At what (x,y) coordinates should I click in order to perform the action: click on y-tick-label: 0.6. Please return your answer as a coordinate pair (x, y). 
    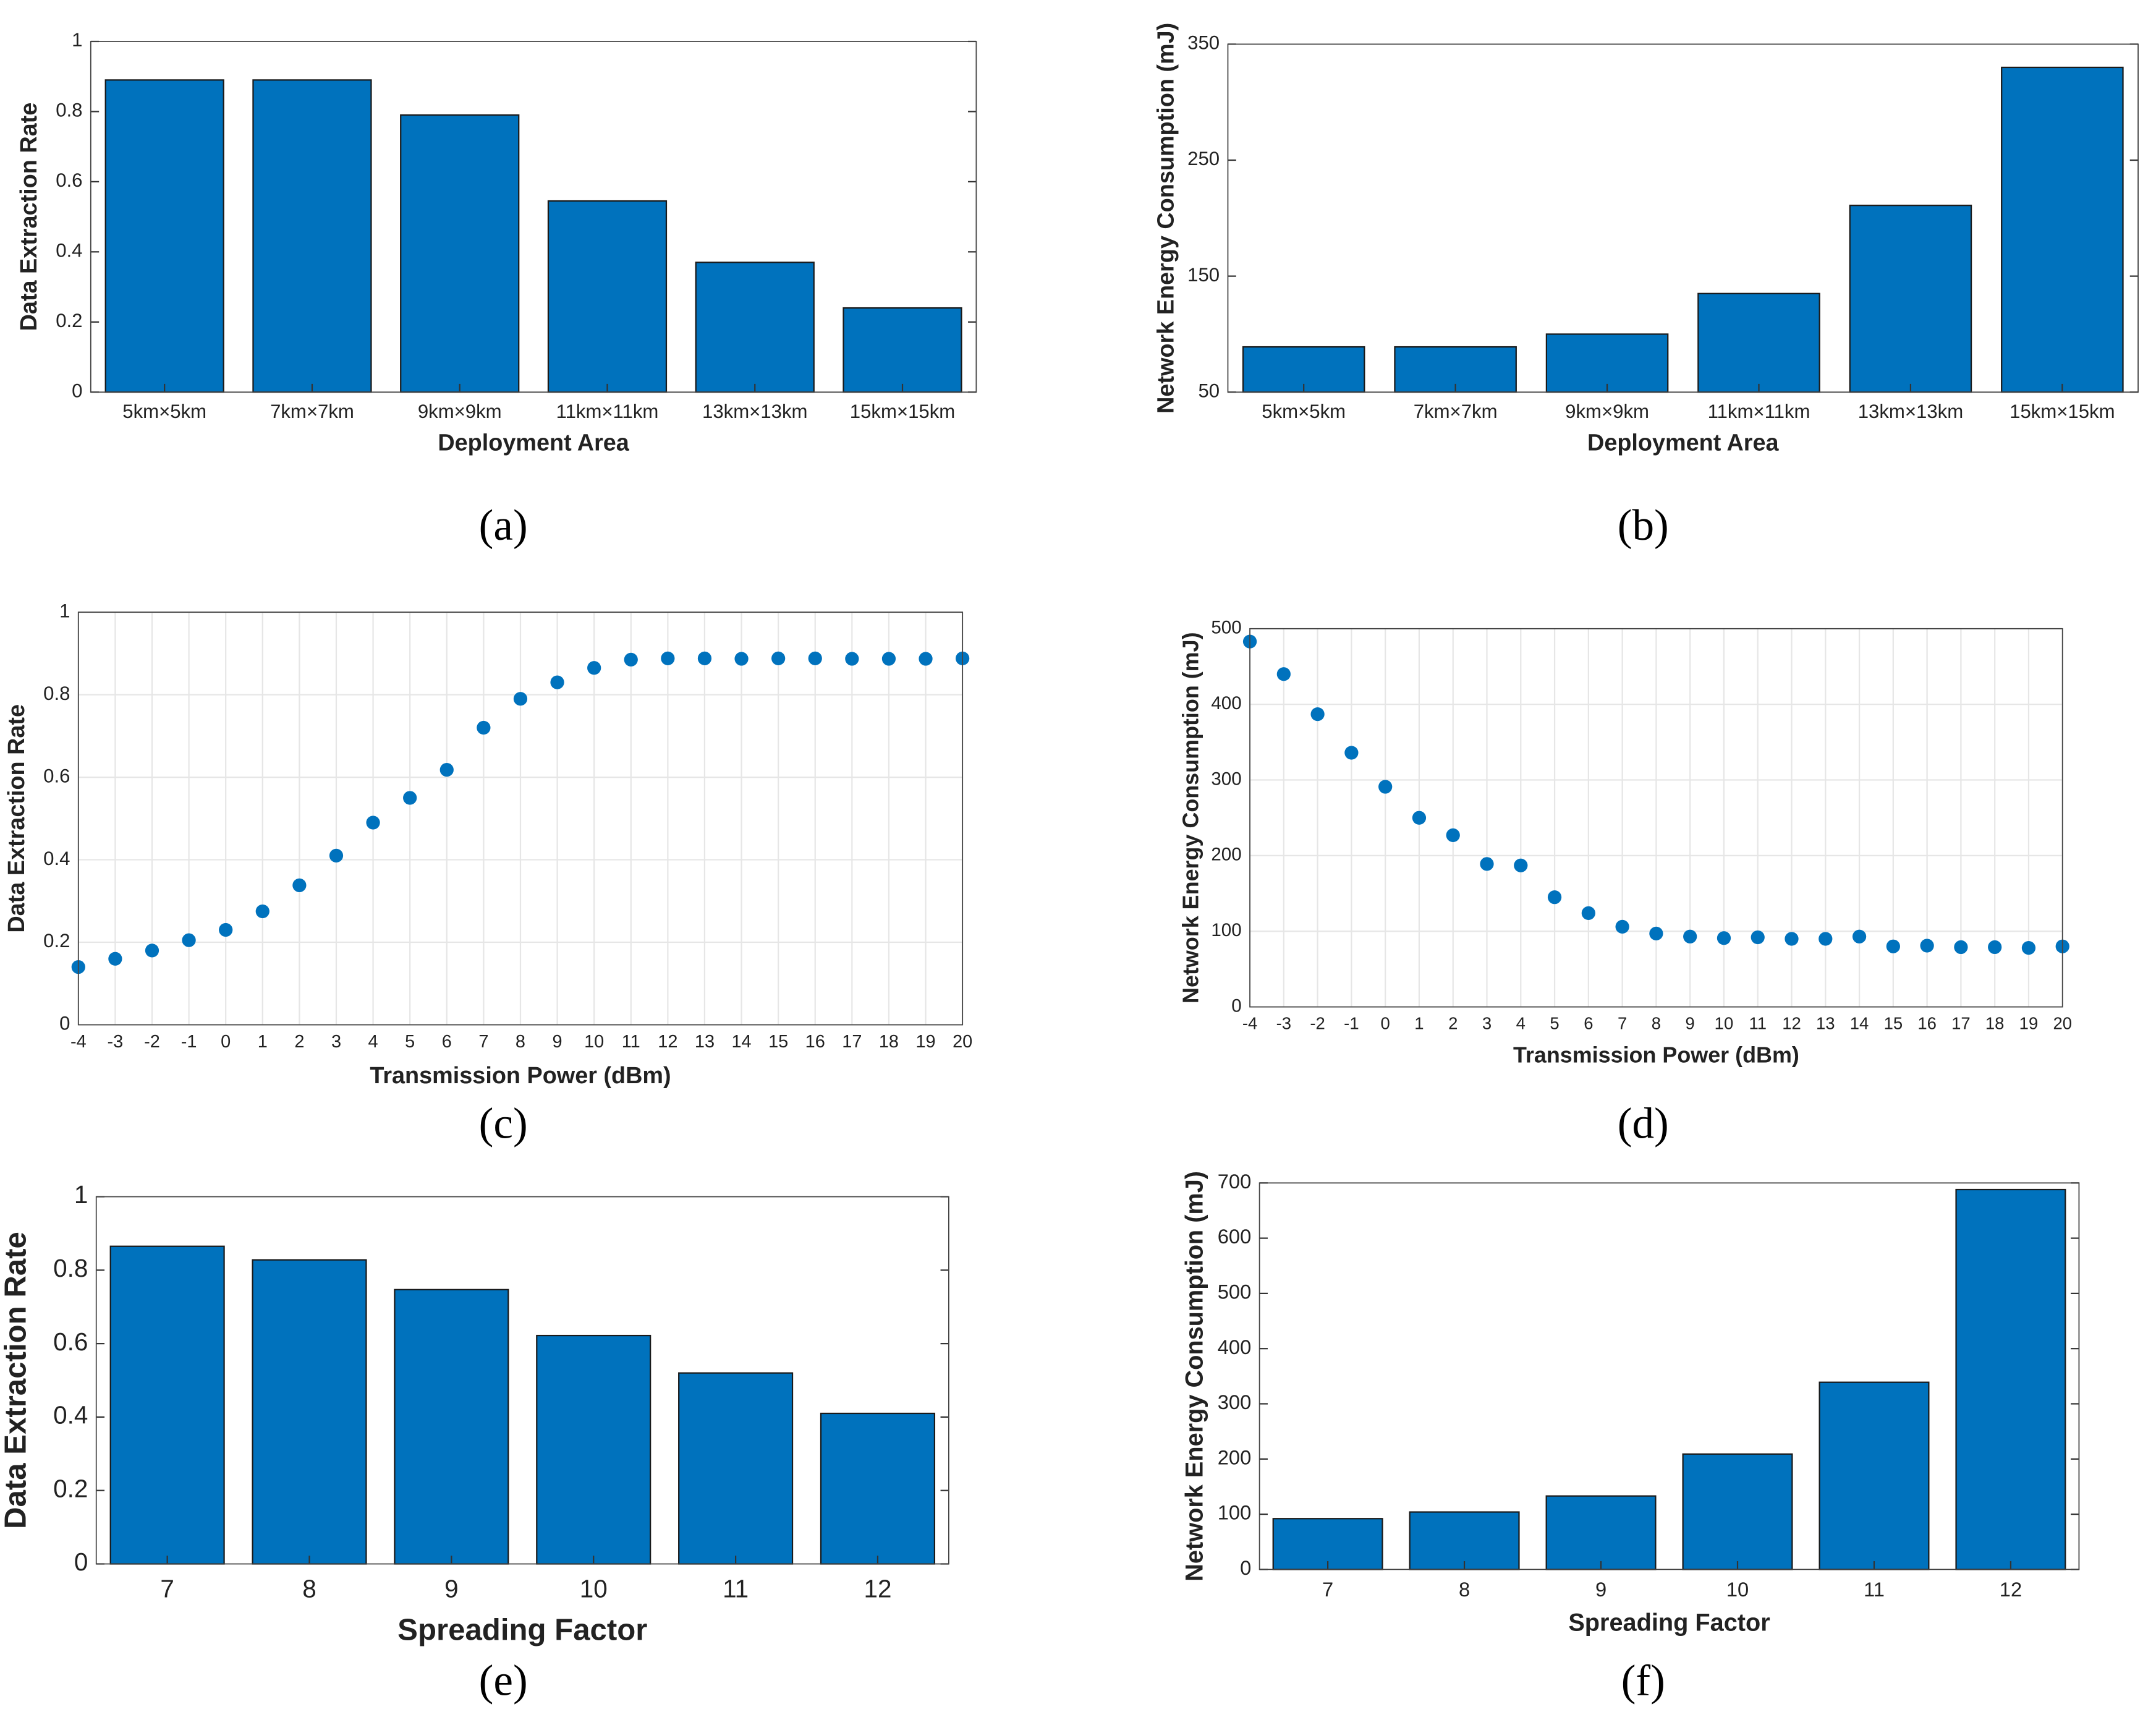
    Looking at the image, I should click on (56, 775).